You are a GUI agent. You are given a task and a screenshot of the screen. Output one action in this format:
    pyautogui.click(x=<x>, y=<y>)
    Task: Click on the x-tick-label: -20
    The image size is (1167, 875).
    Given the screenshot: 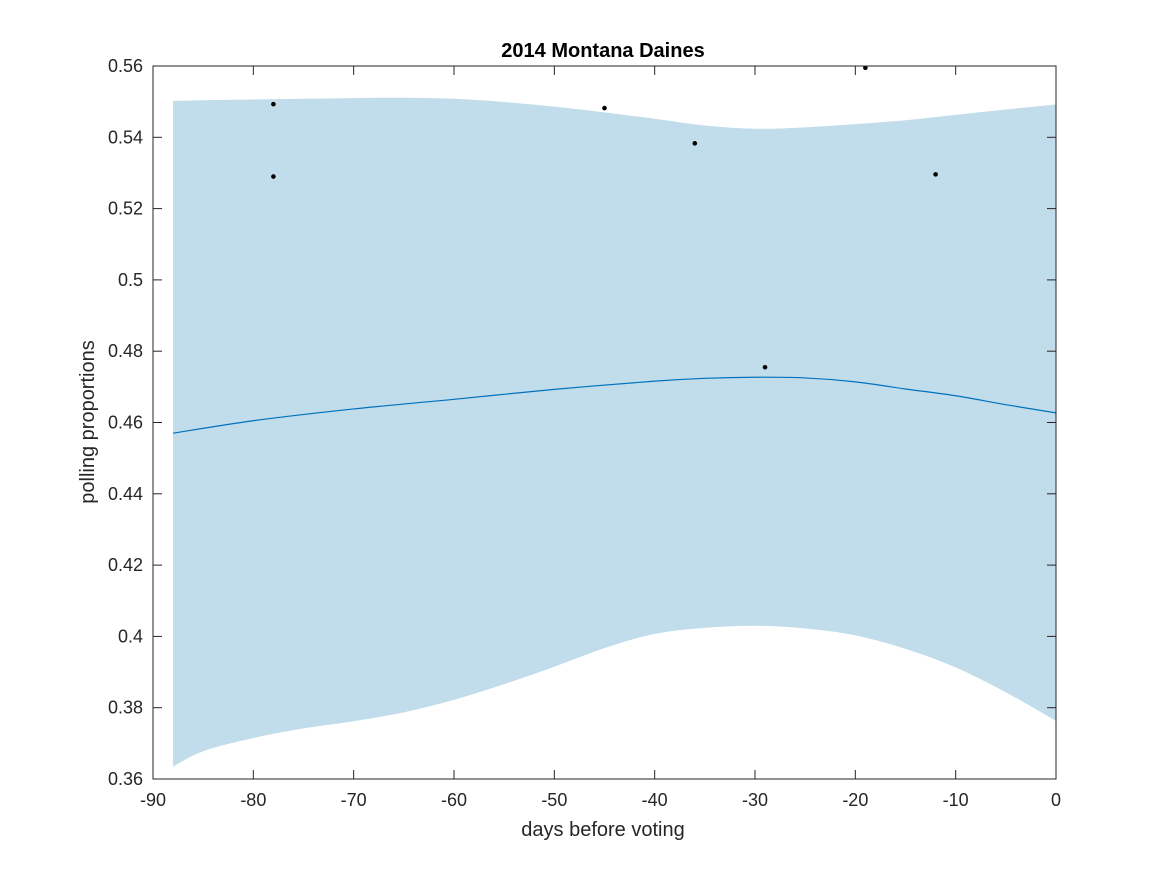 What is the action you would take?
    pyautogui.click(x=855, y=800)
    